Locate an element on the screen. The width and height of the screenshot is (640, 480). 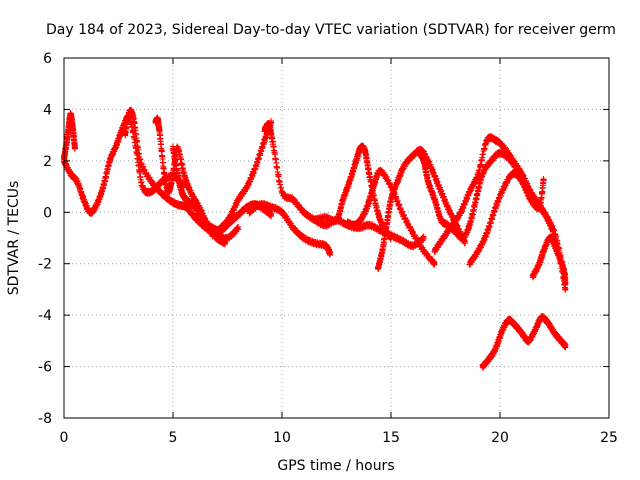
x-tick-label: 15 is located at coordinates (391, 438).